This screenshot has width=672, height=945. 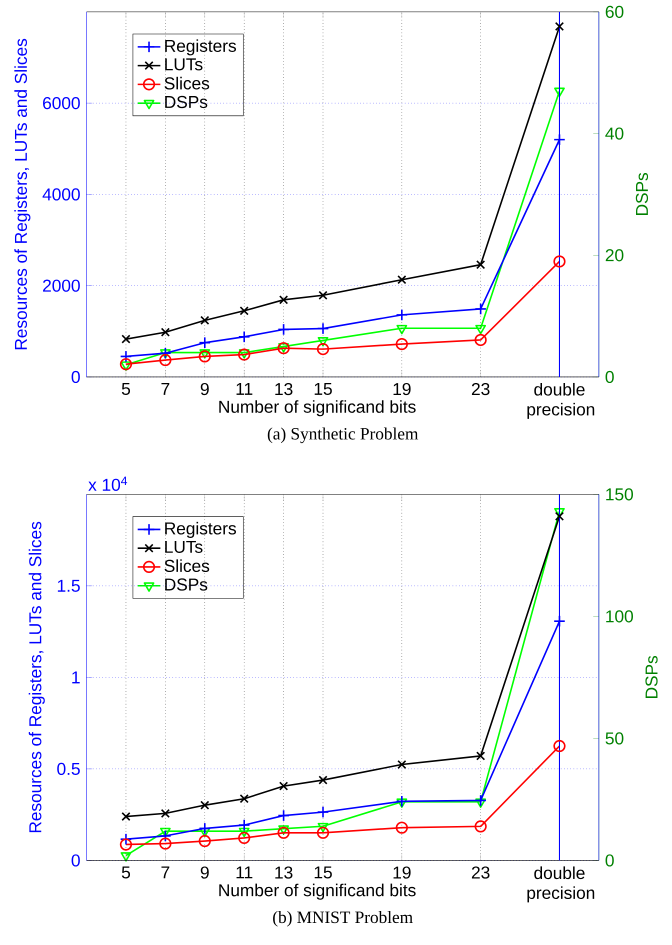 What do you see at coordinates (343, 918) in the screenshot?
I see `text: (b) MNIST Problem` at bounding box center [343, 918].